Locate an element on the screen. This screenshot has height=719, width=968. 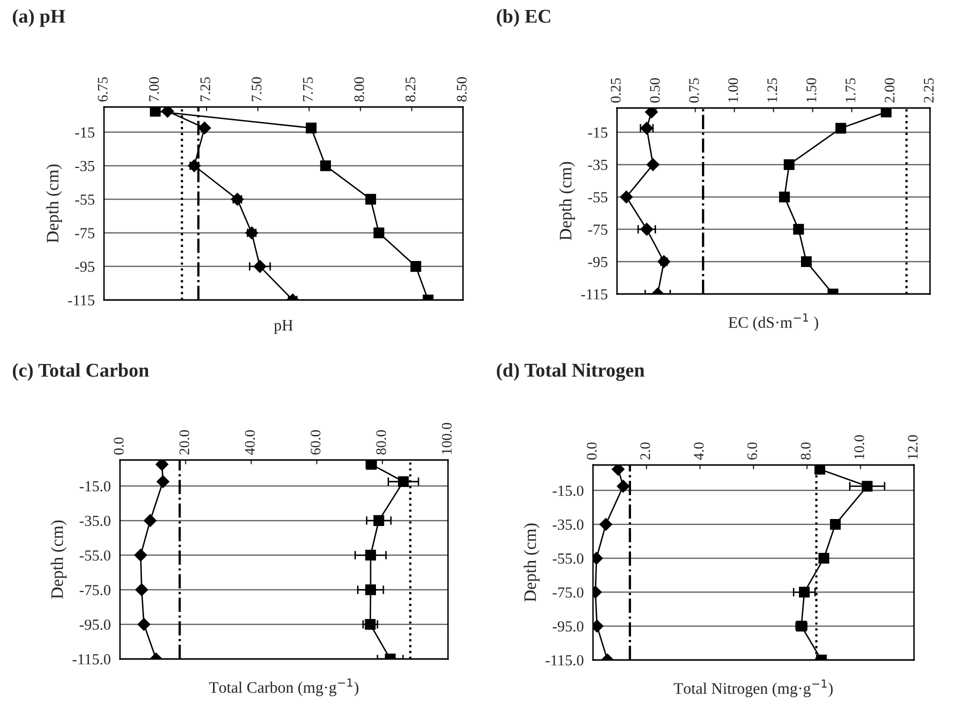
x-tick-label: 1.00 is located at coordinates (733, 90).